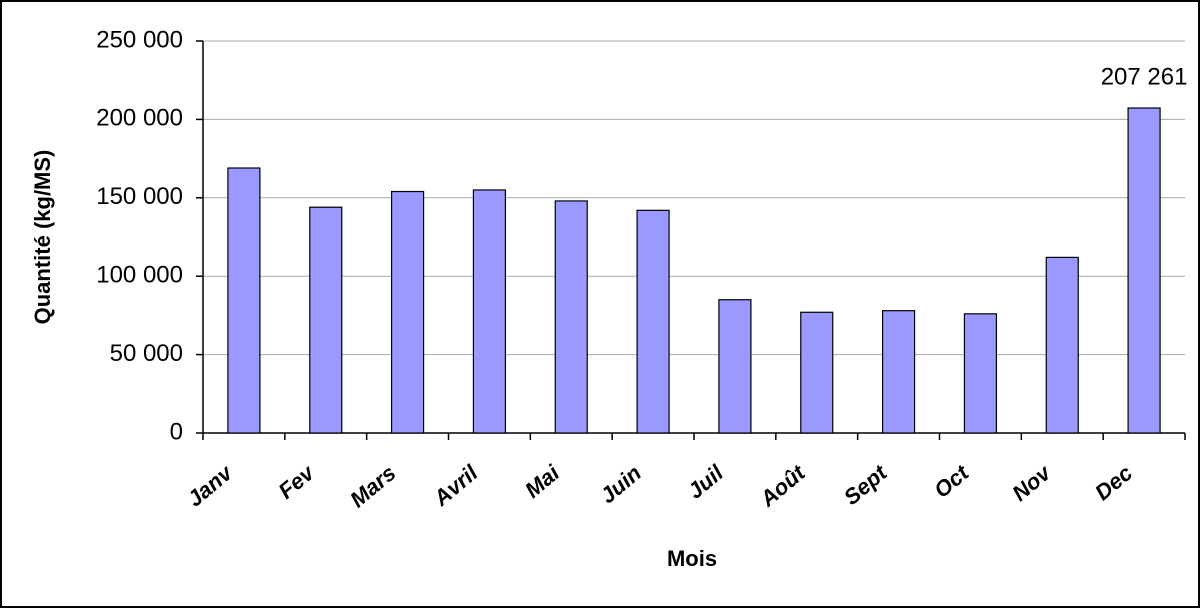 Image resolution: width=1200 pixels, height=608 pixels. What do you see at coordinates (176, 431) in the screenshot?
I see `y-tick-label: 0` at bounding box center [176, 431].